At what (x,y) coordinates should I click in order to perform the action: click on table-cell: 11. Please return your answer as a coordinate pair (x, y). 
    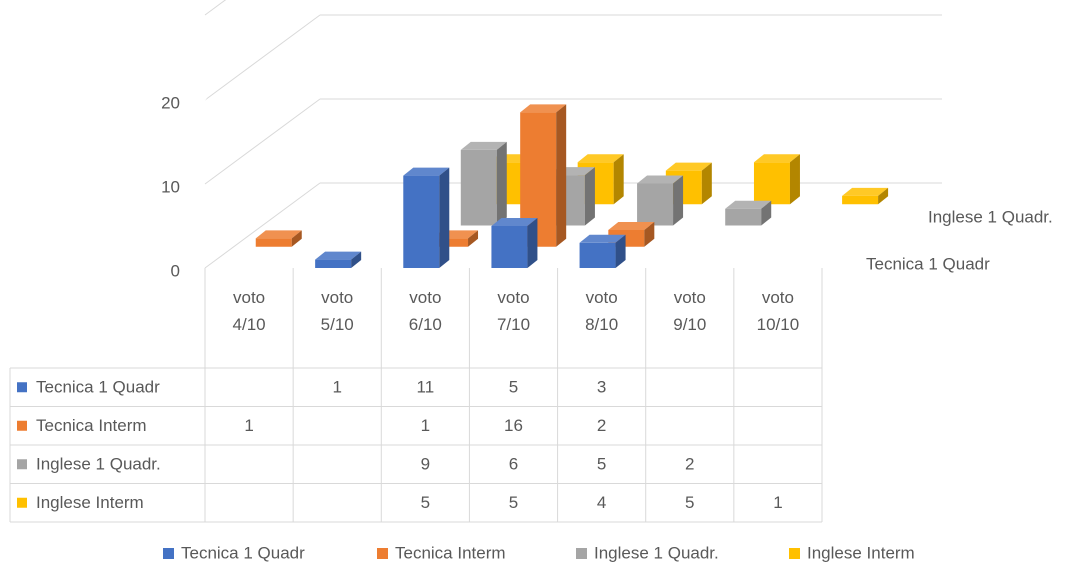
    Looking at the image, I should click on (426, 387).